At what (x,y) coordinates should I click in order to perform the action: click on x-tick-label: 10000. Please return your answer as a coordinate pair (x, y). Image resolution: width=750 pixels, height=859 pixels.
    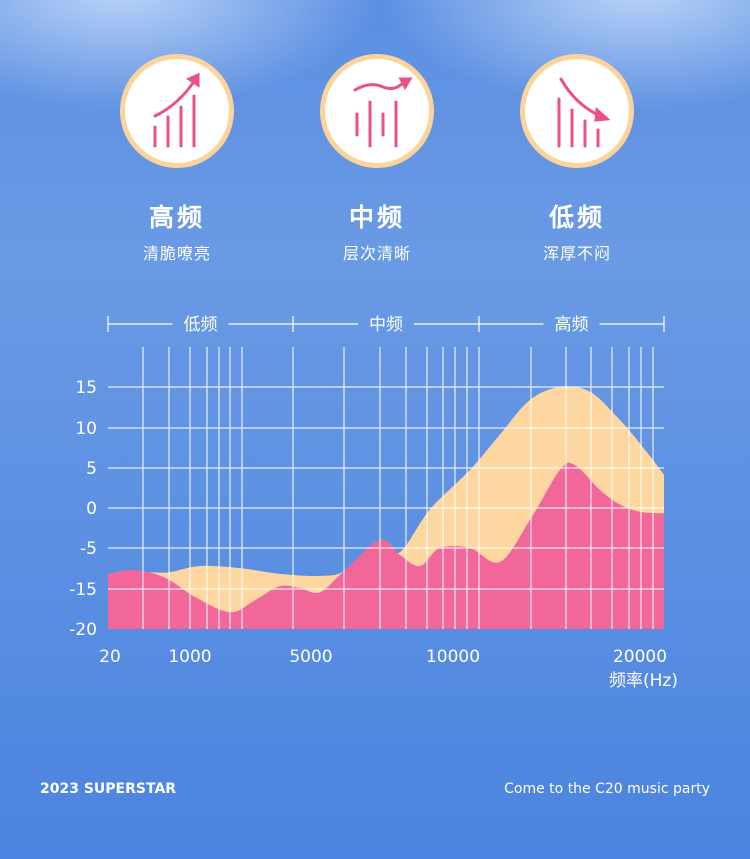
    Looking at the image, I should click on (453, 657).